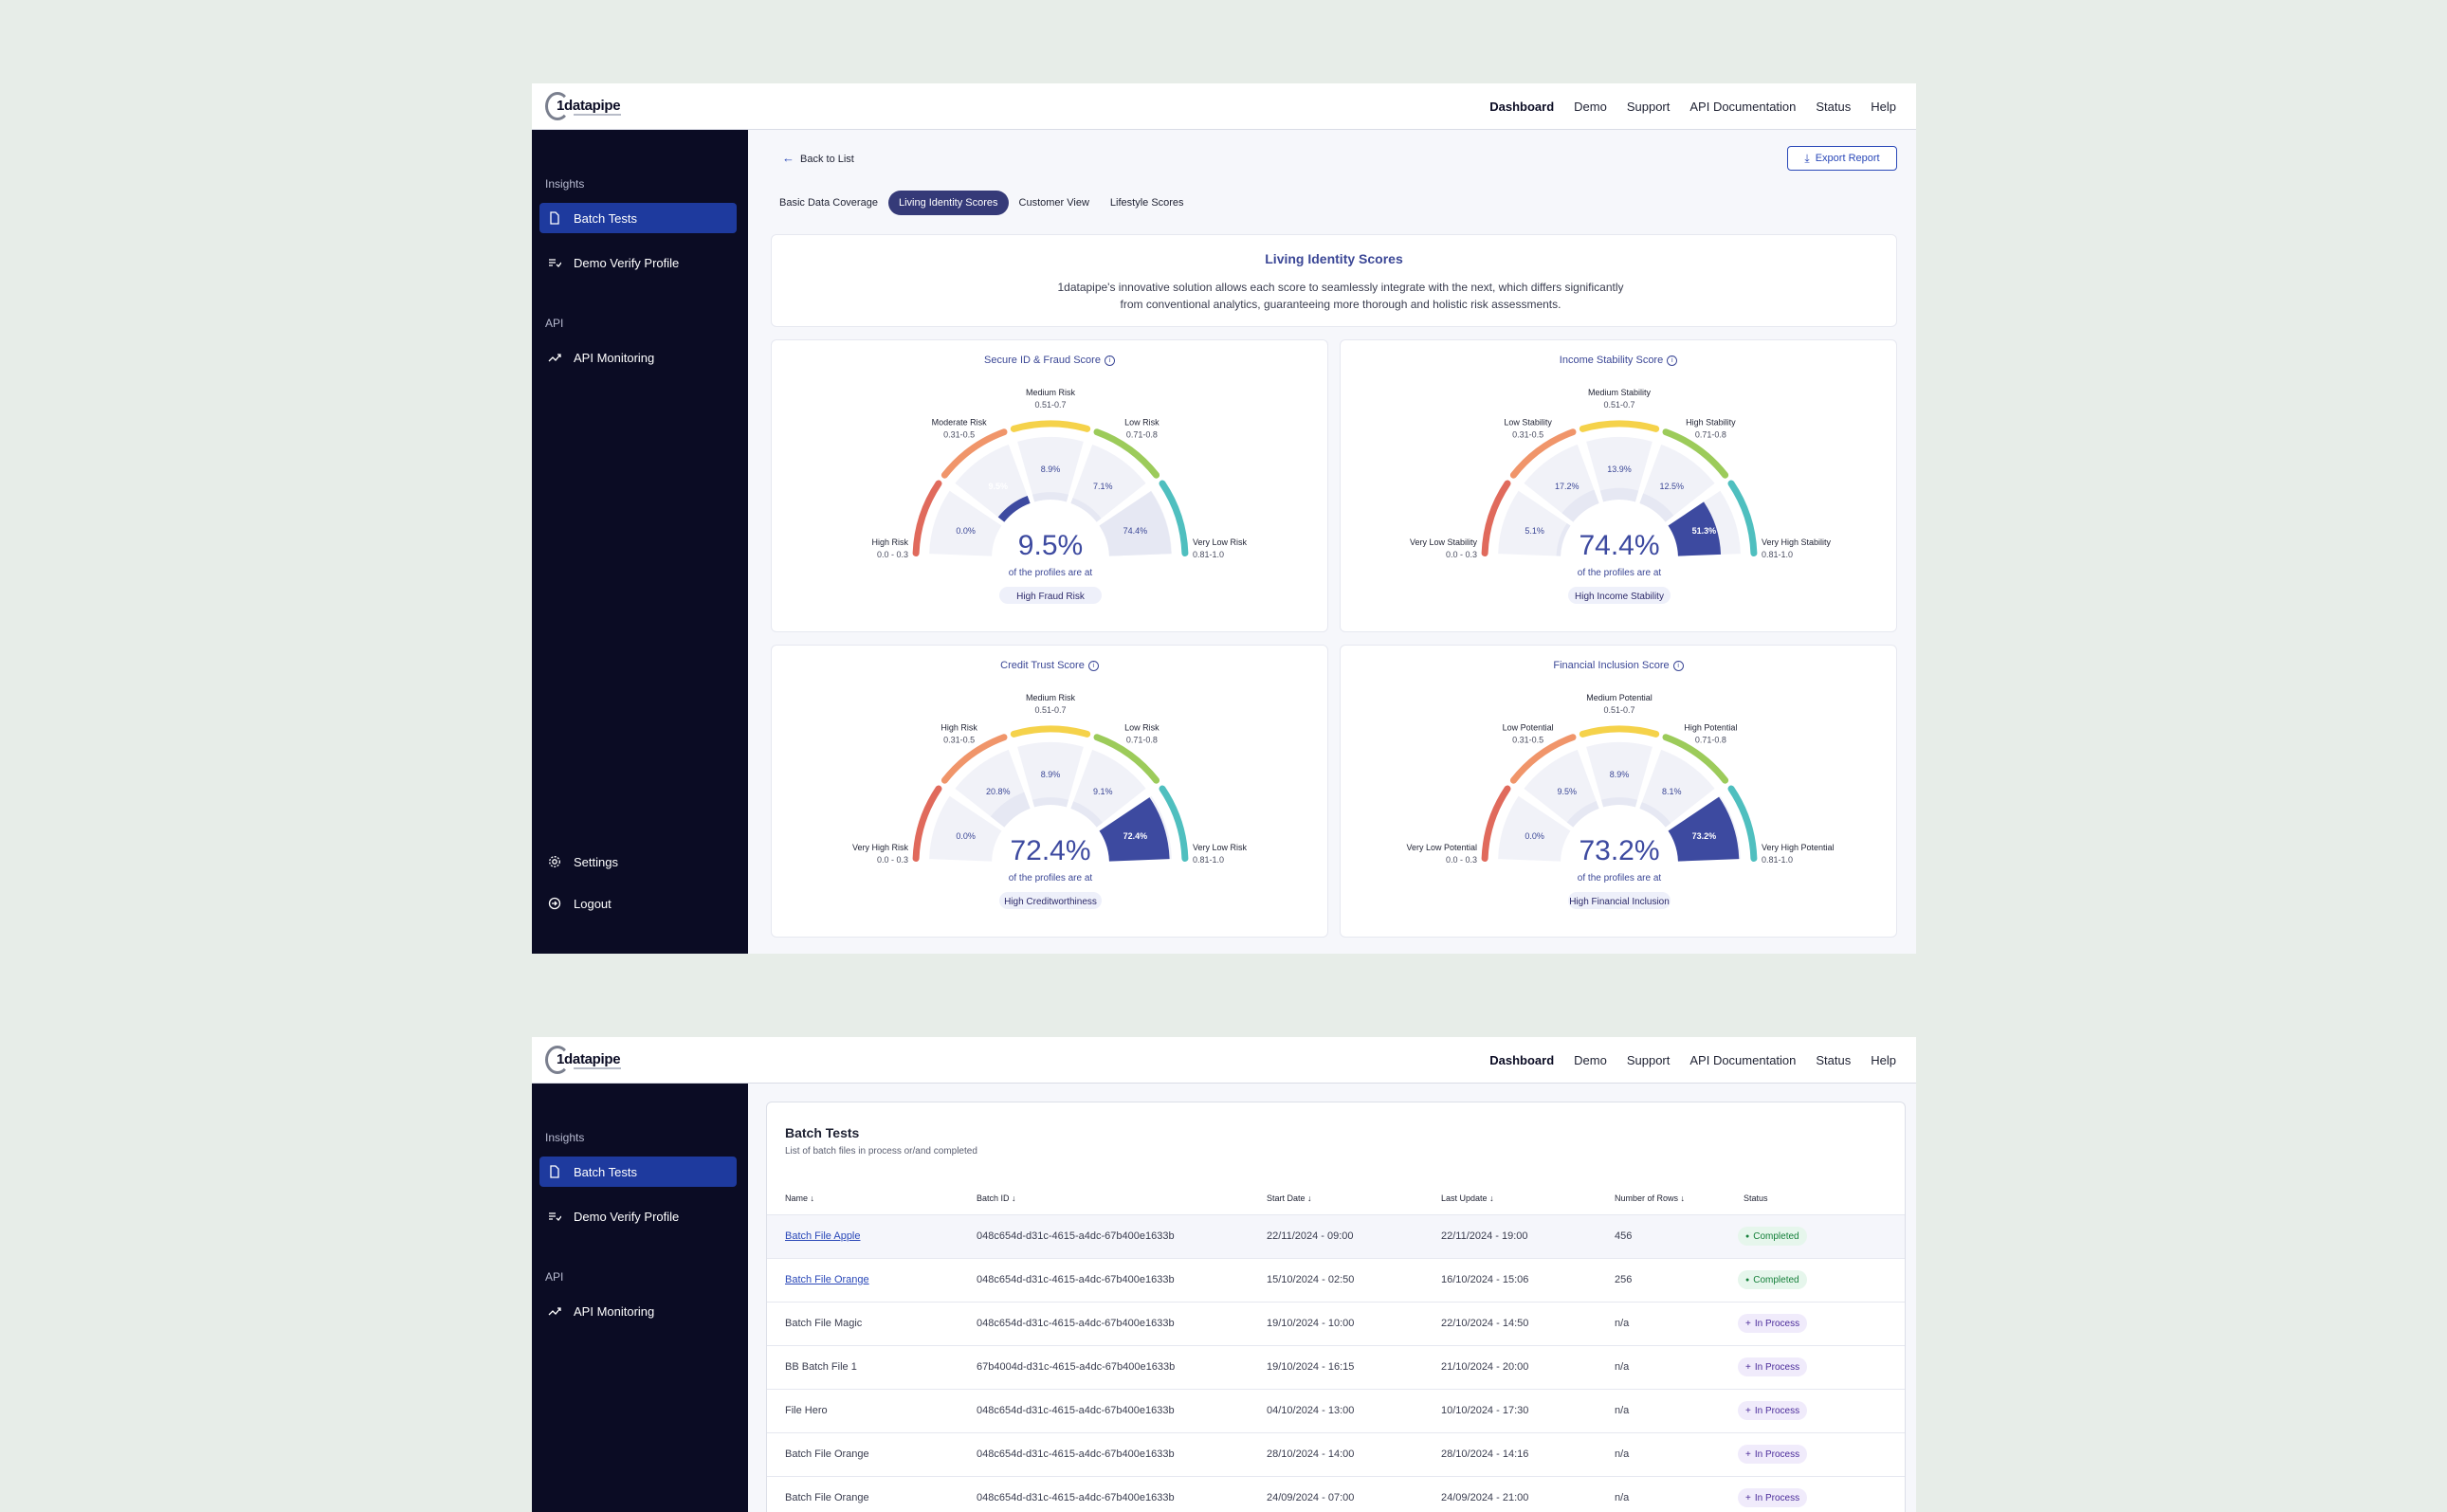 The width and height of the screenshot is (2447, 1512). I want to click on sidebar-section-api: API, so click(555, 1277).